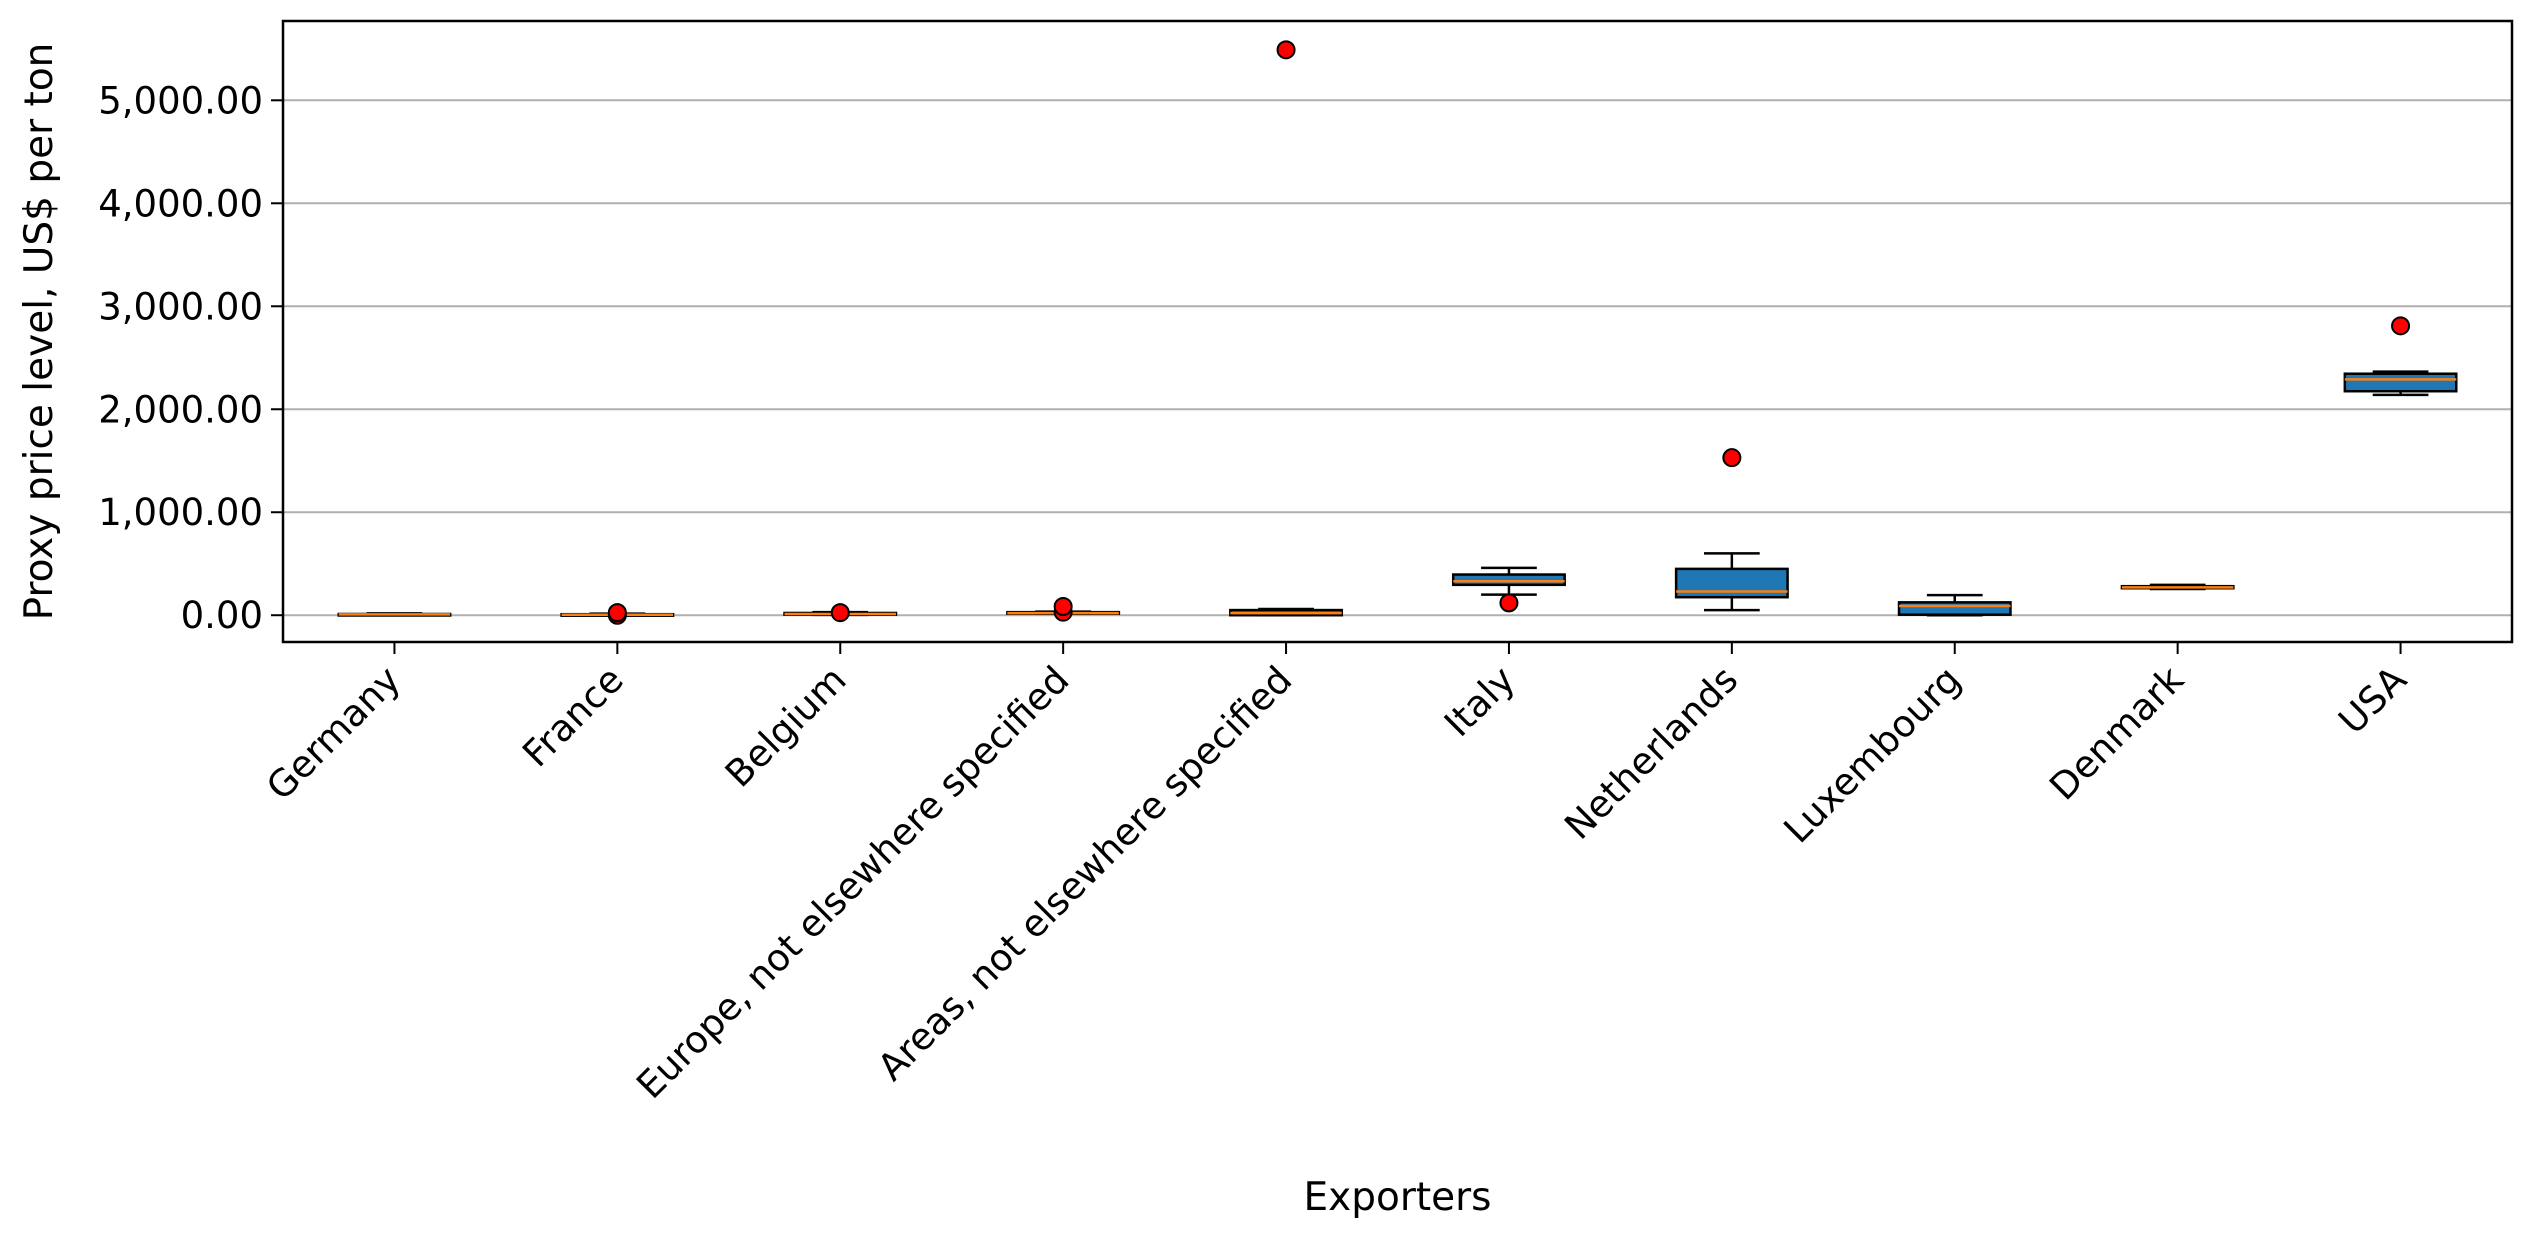 The width and height of the screenshot is (2534, 1241). What do you see at coordinates (180, 306) in the screenshot?
I see `y-tick-label: 3,000.00` at bounding box center [180, 306].